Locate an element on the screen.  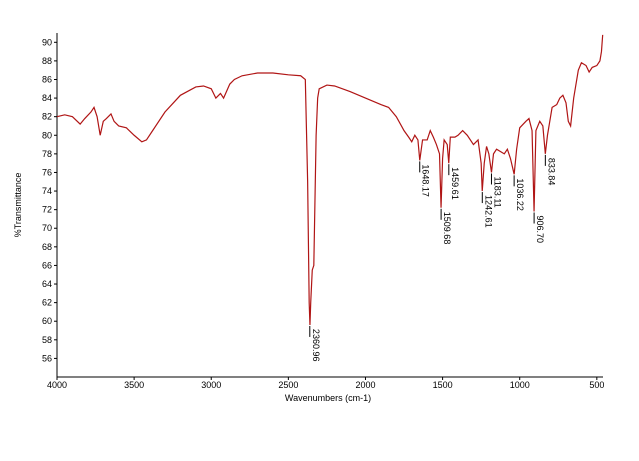
y-tick-label: 58 is located at coordinates (47, 340).